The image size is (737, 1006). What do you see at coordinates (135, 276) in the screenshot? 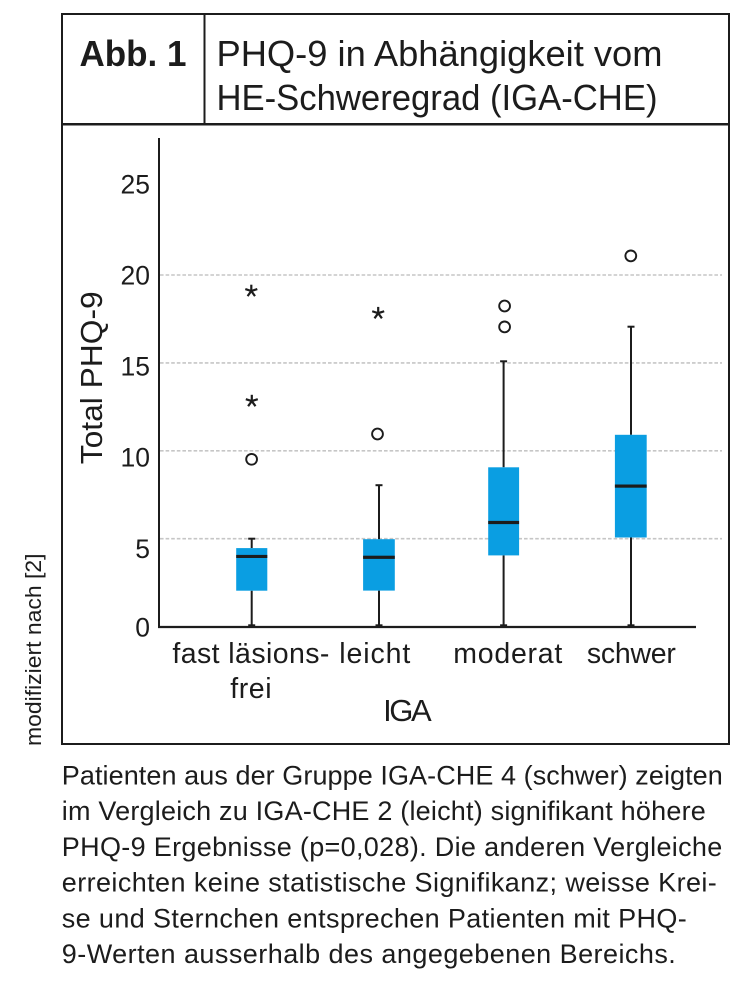
I see `svg-text: 20` at bounding box center [135, 276].